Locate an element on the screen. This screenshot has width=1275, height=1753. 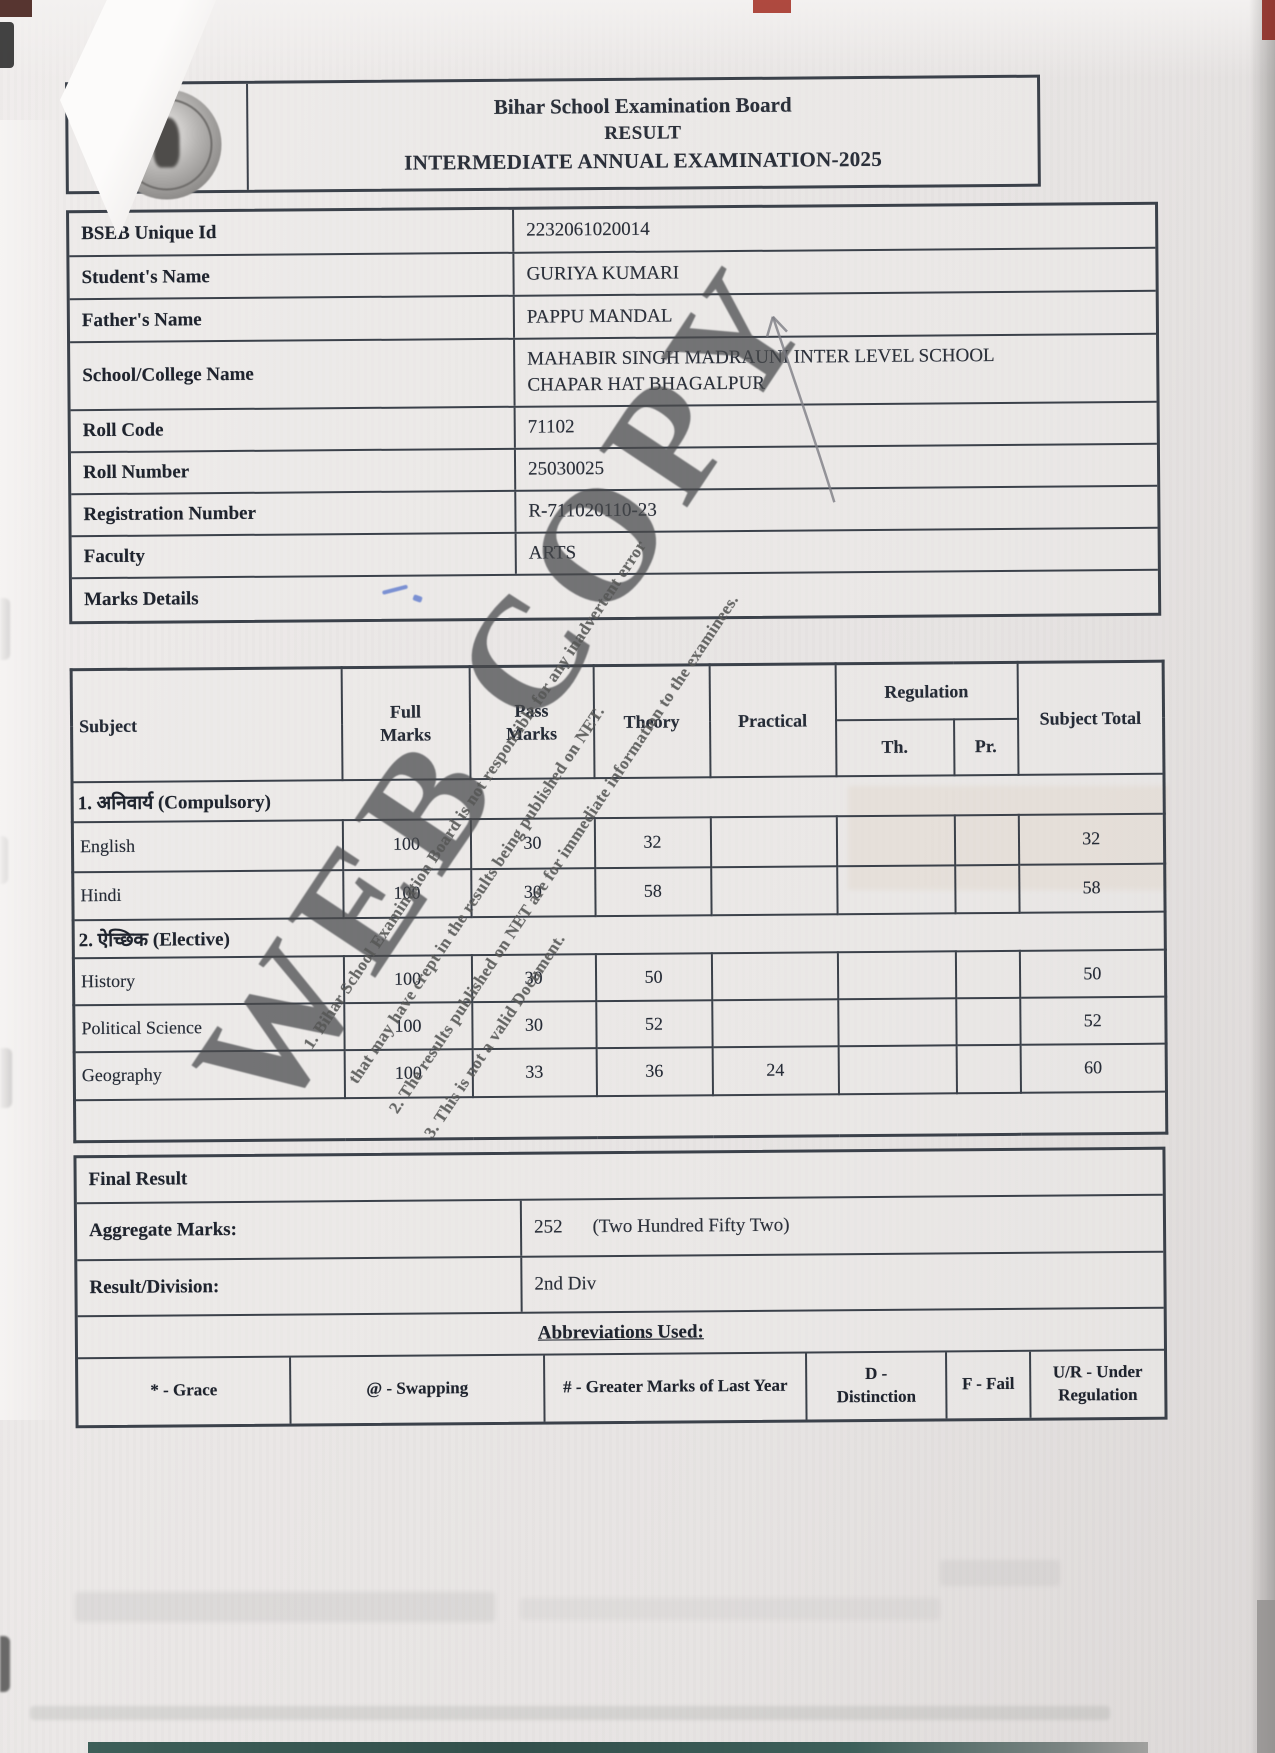
abbrev-greater-marks: # - Greater Marks of Last Year is located at coordinates (676, 1387).